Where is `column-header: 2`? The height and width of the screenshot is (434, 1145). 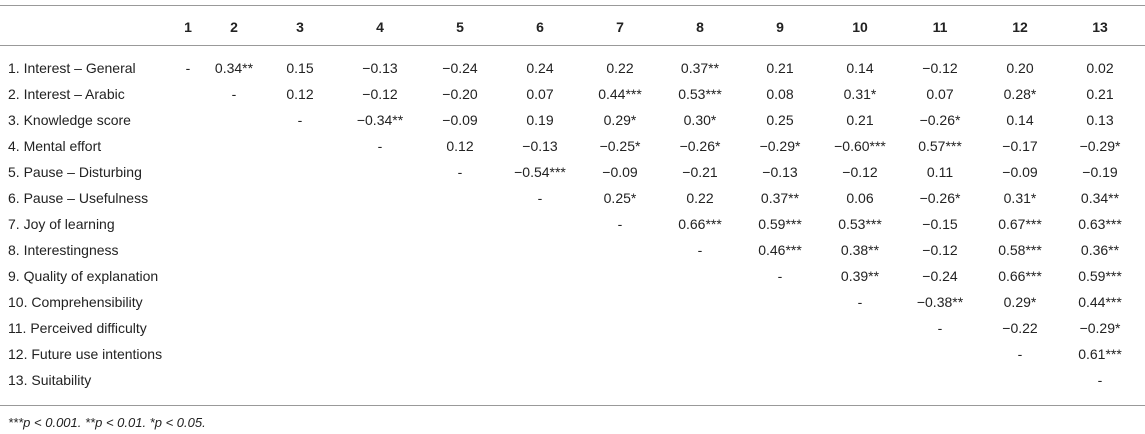
column-header: 2 is located at coordinates (234, 27).